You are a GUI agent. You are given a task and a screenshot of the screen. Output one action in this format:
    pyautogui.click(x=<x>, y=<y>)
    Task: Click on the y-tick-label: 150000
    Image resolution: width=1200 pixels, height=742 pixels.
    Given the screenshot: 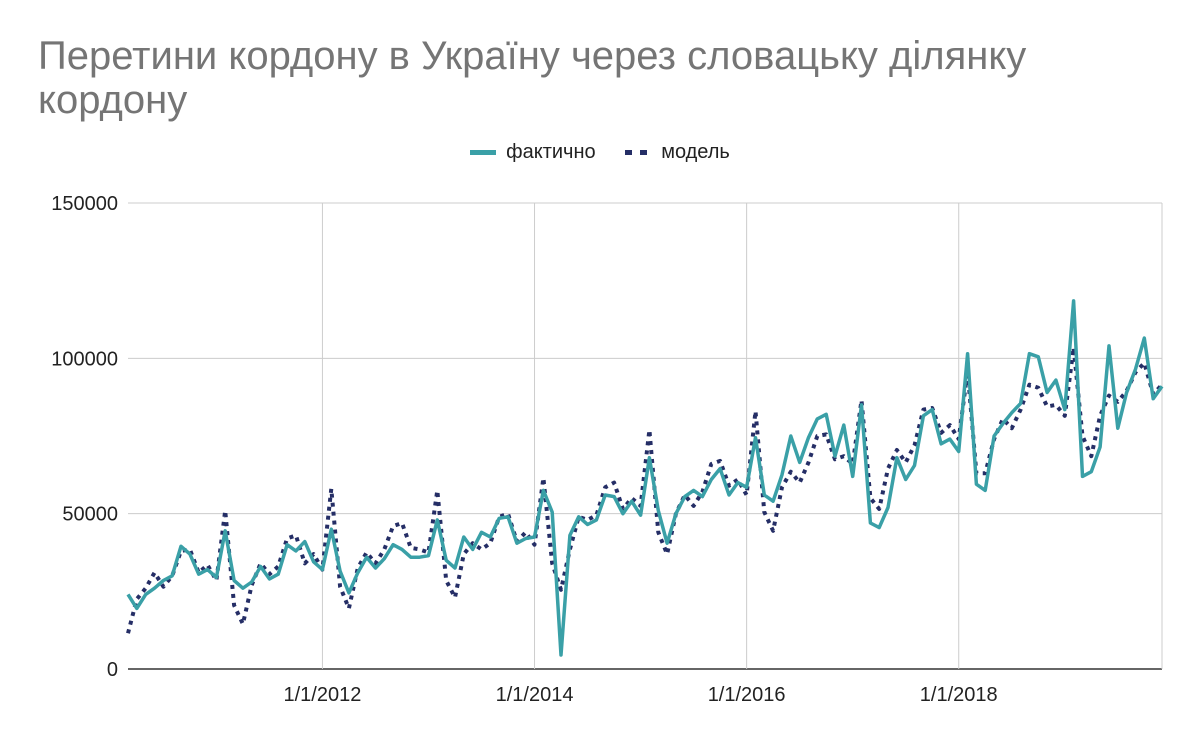 What is the action you would take?
    pyautogui.click(x=84, y=204)
    